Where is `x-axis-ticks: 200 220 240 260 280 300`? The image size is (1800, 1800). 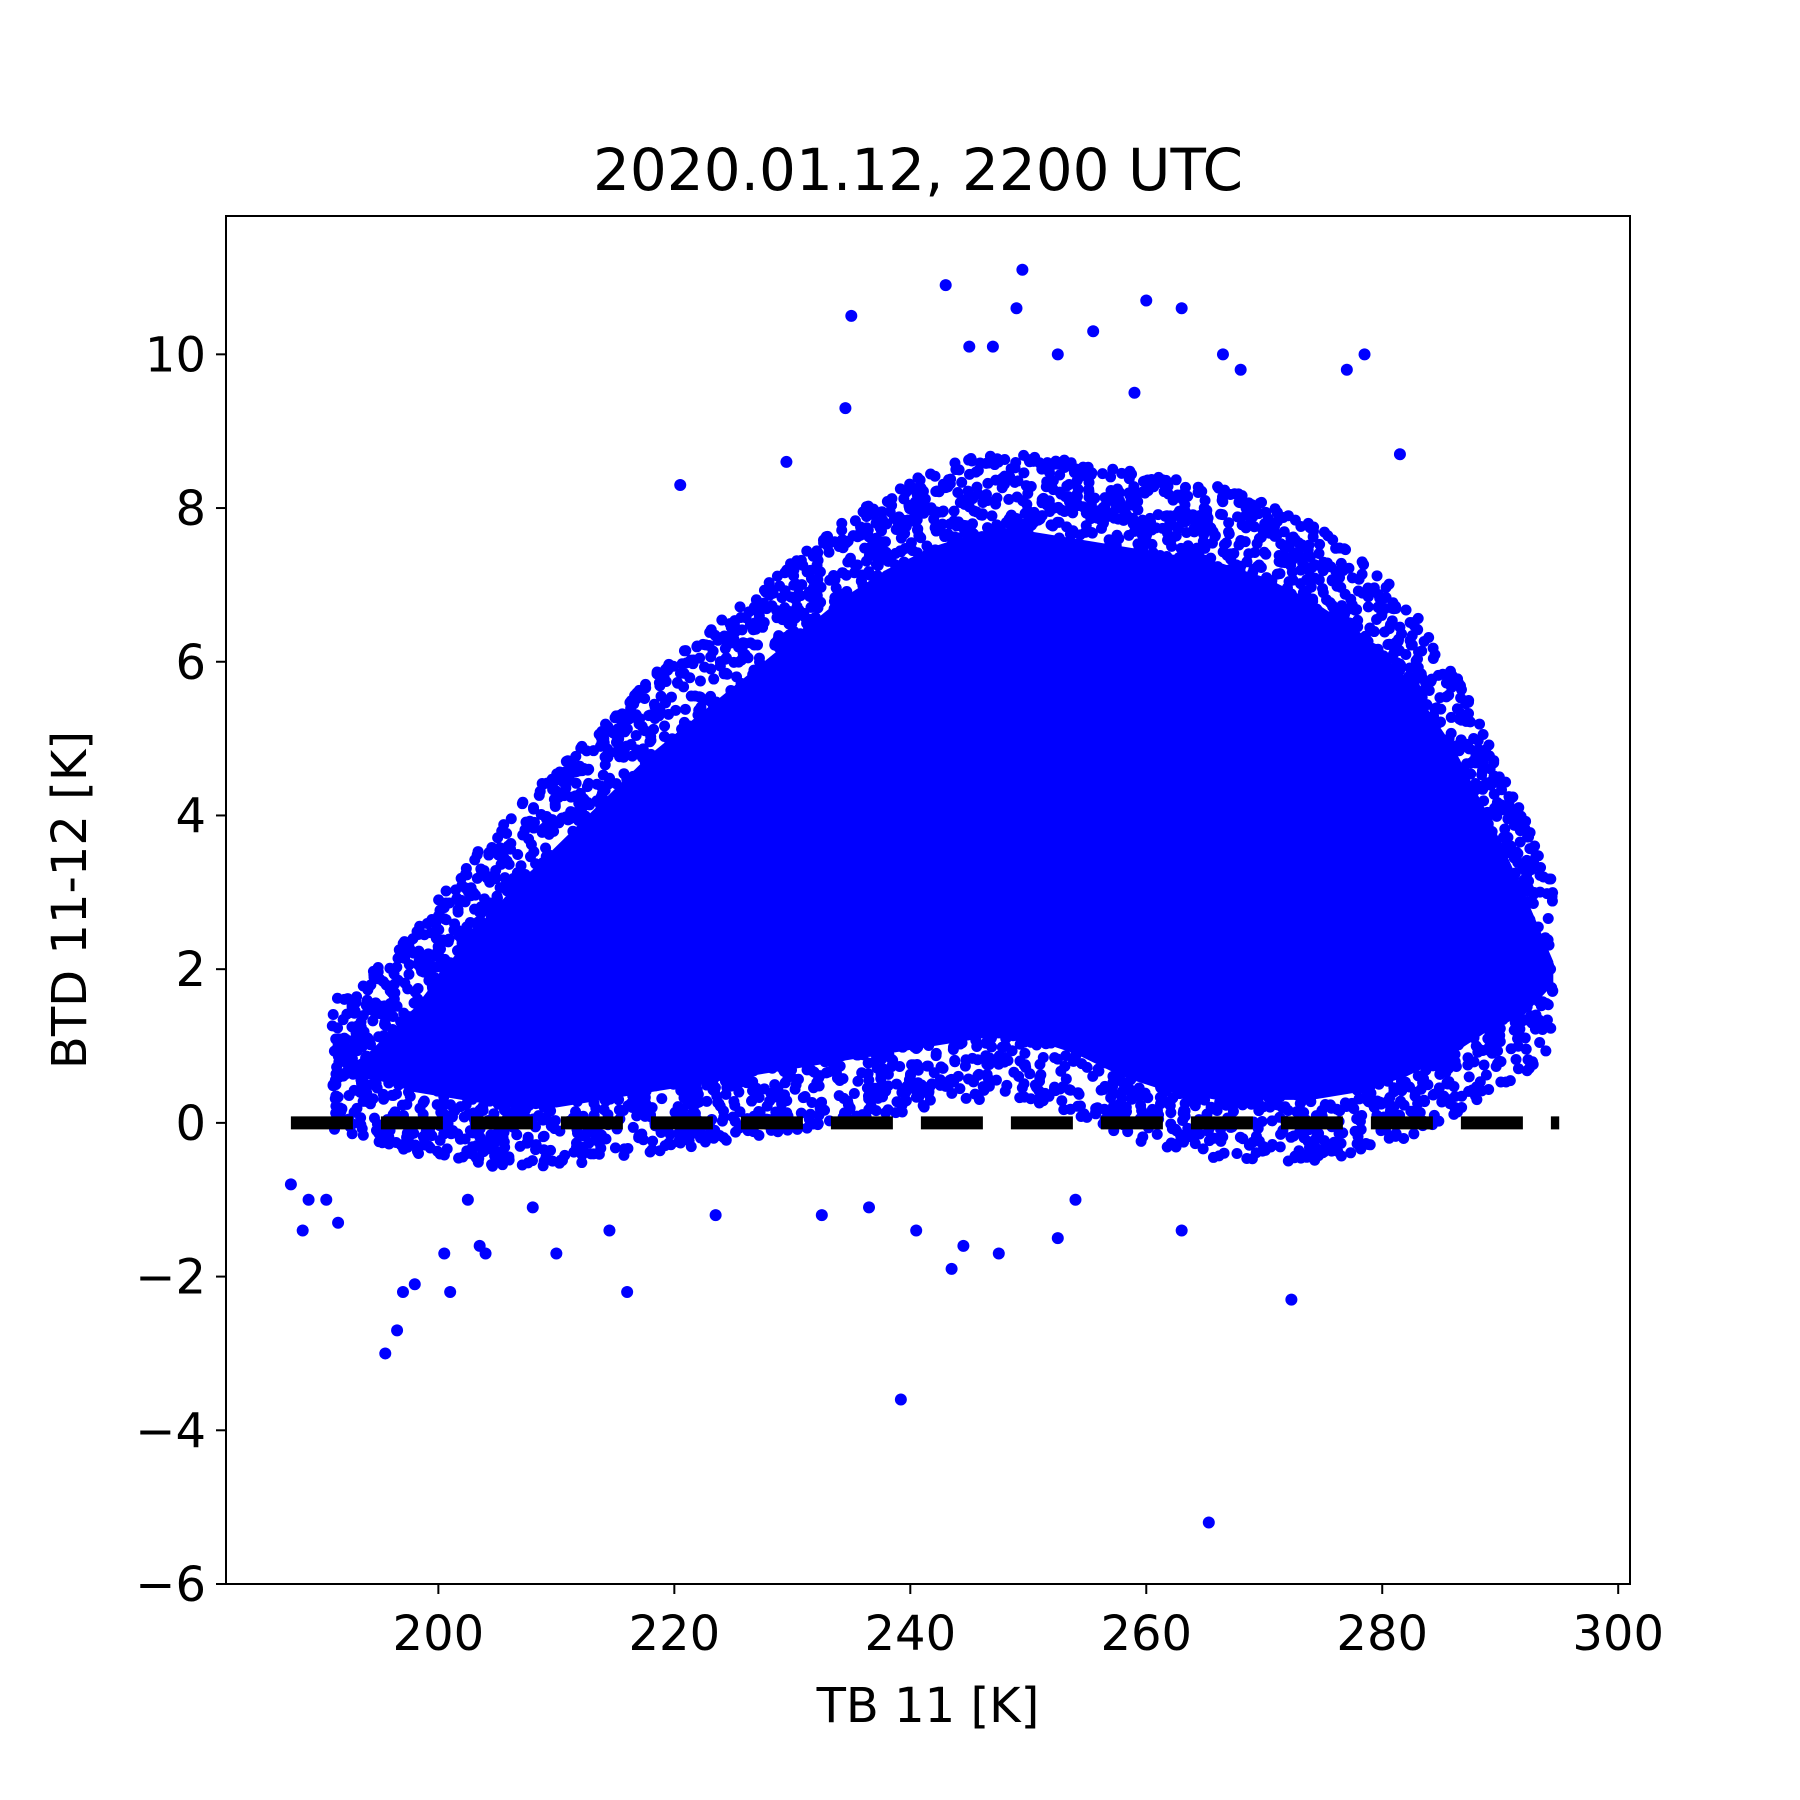 x-axis-ticks: 200 220 240 260 280 300 is located at coordinates (1028, 1623).